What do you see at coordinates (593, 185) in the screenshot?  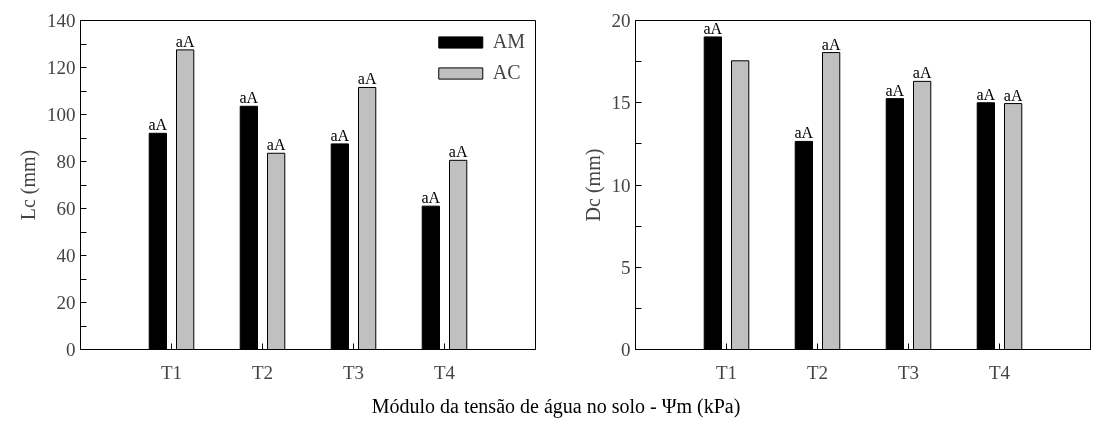 I see `y-axis-title: Dc (mm)` at bounding box center [593, 185].